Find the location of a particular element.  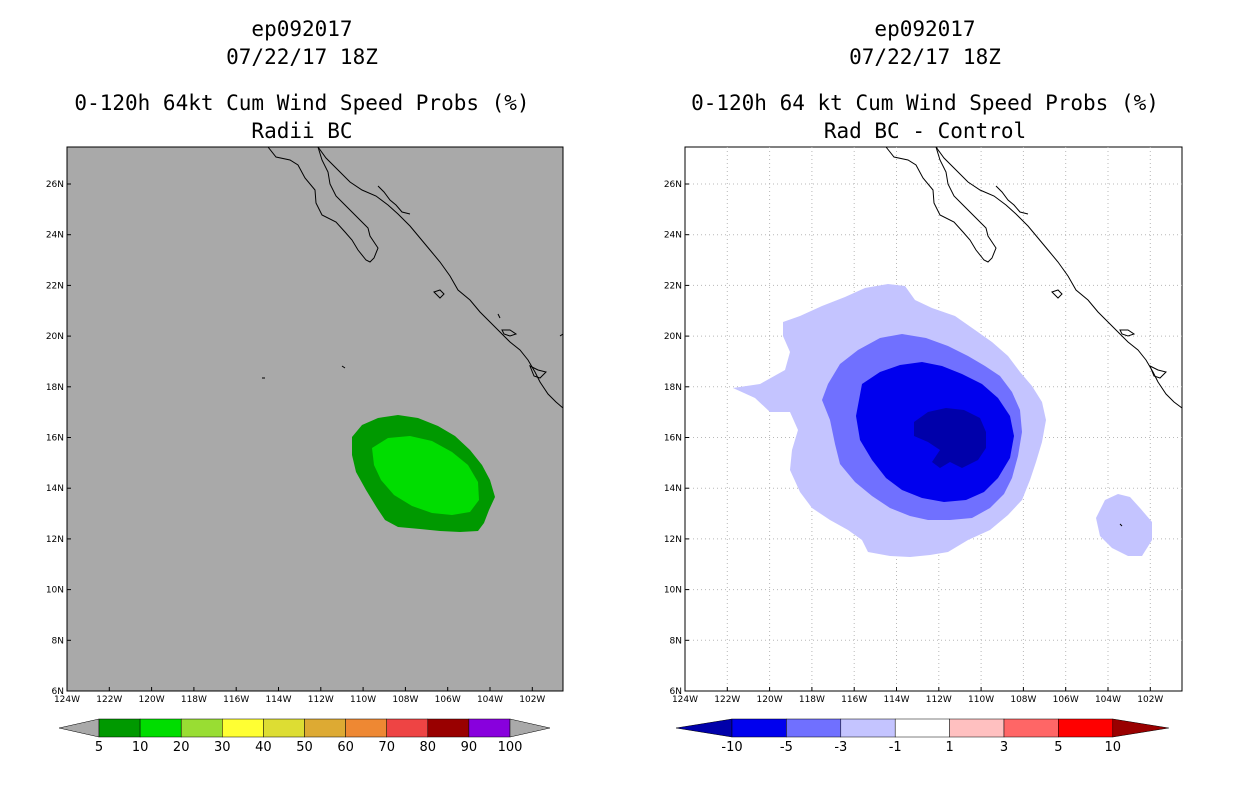

right-coastline is located at coordinates (1033, 337).